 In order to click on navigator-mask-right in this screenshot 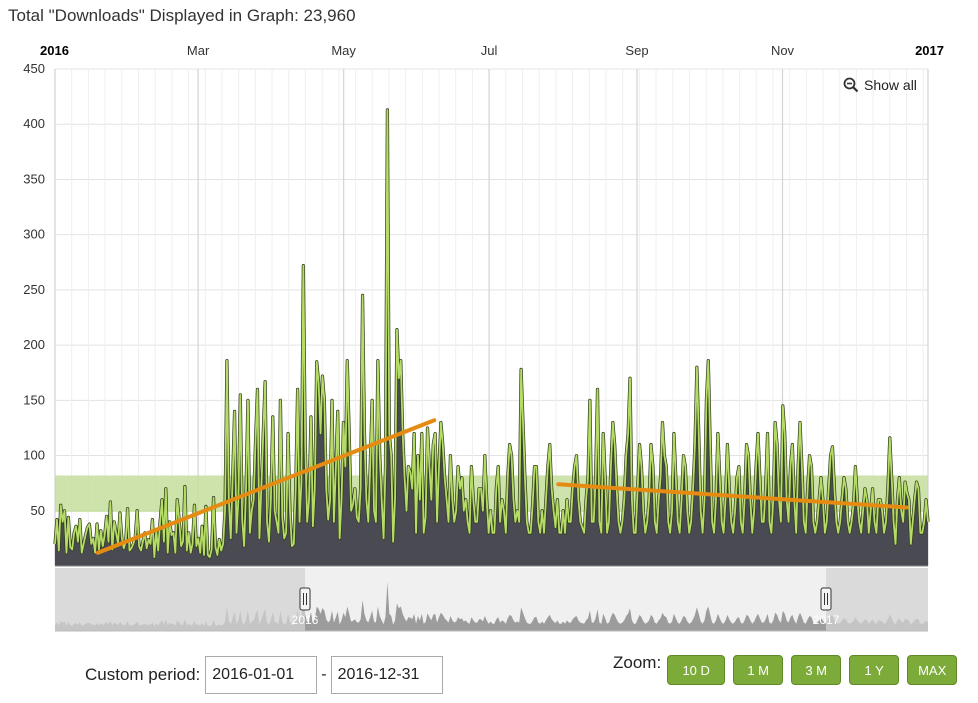, I will do `click(877, 599)`.